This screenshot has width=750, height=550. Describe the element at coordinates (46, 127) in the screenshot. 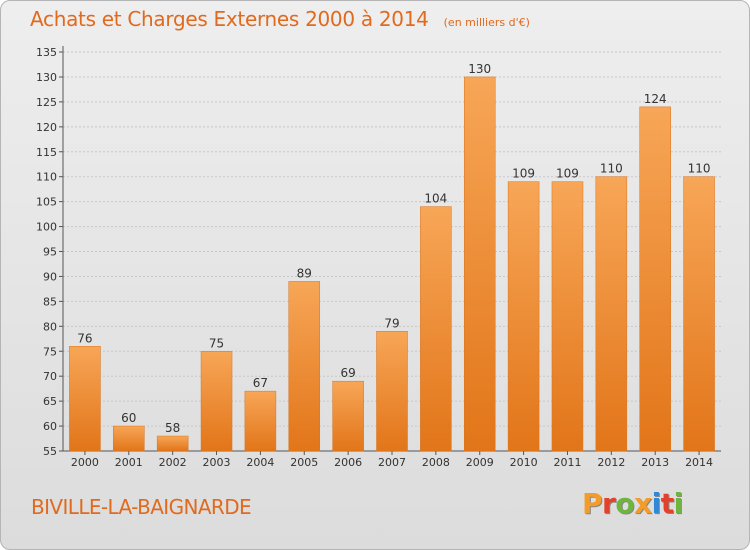

I see `y-tick-label: 120` at that location.